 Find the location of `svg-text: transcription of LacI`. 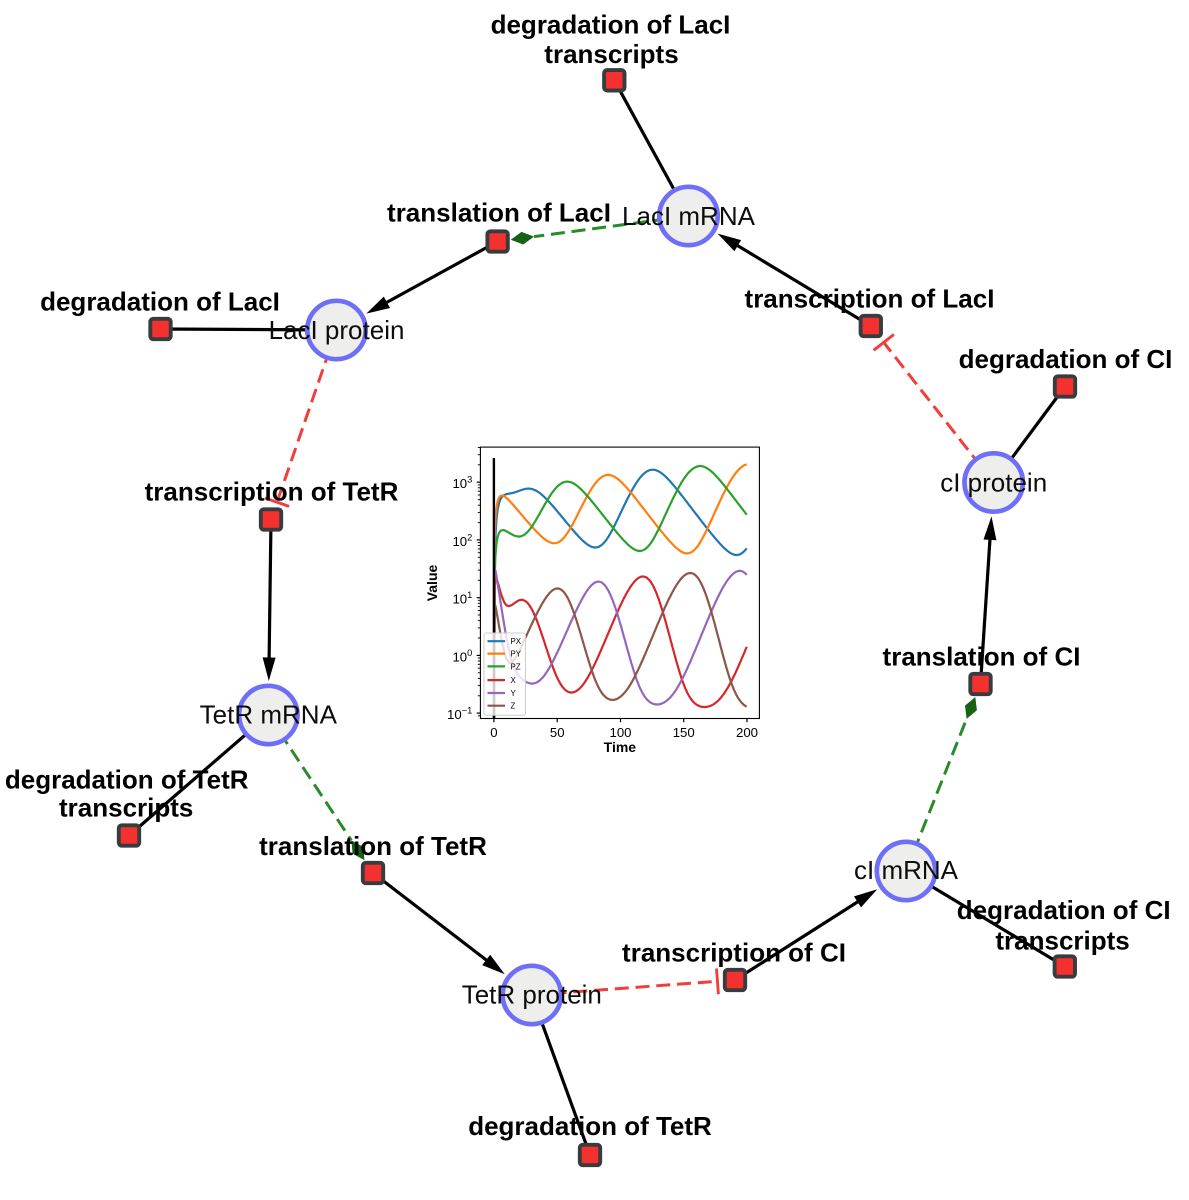

svg-text: transcription of LacI is located at coordinates (870, 299).